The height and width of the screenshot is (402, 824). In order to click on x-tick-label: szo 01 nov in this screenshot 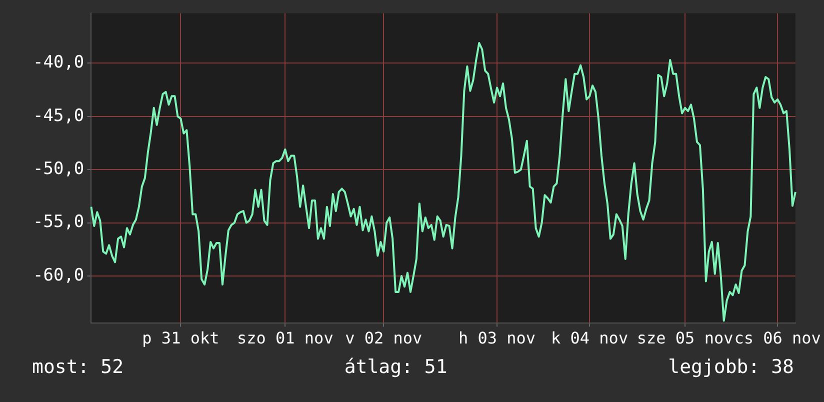, I will do `click(285, 338)`.